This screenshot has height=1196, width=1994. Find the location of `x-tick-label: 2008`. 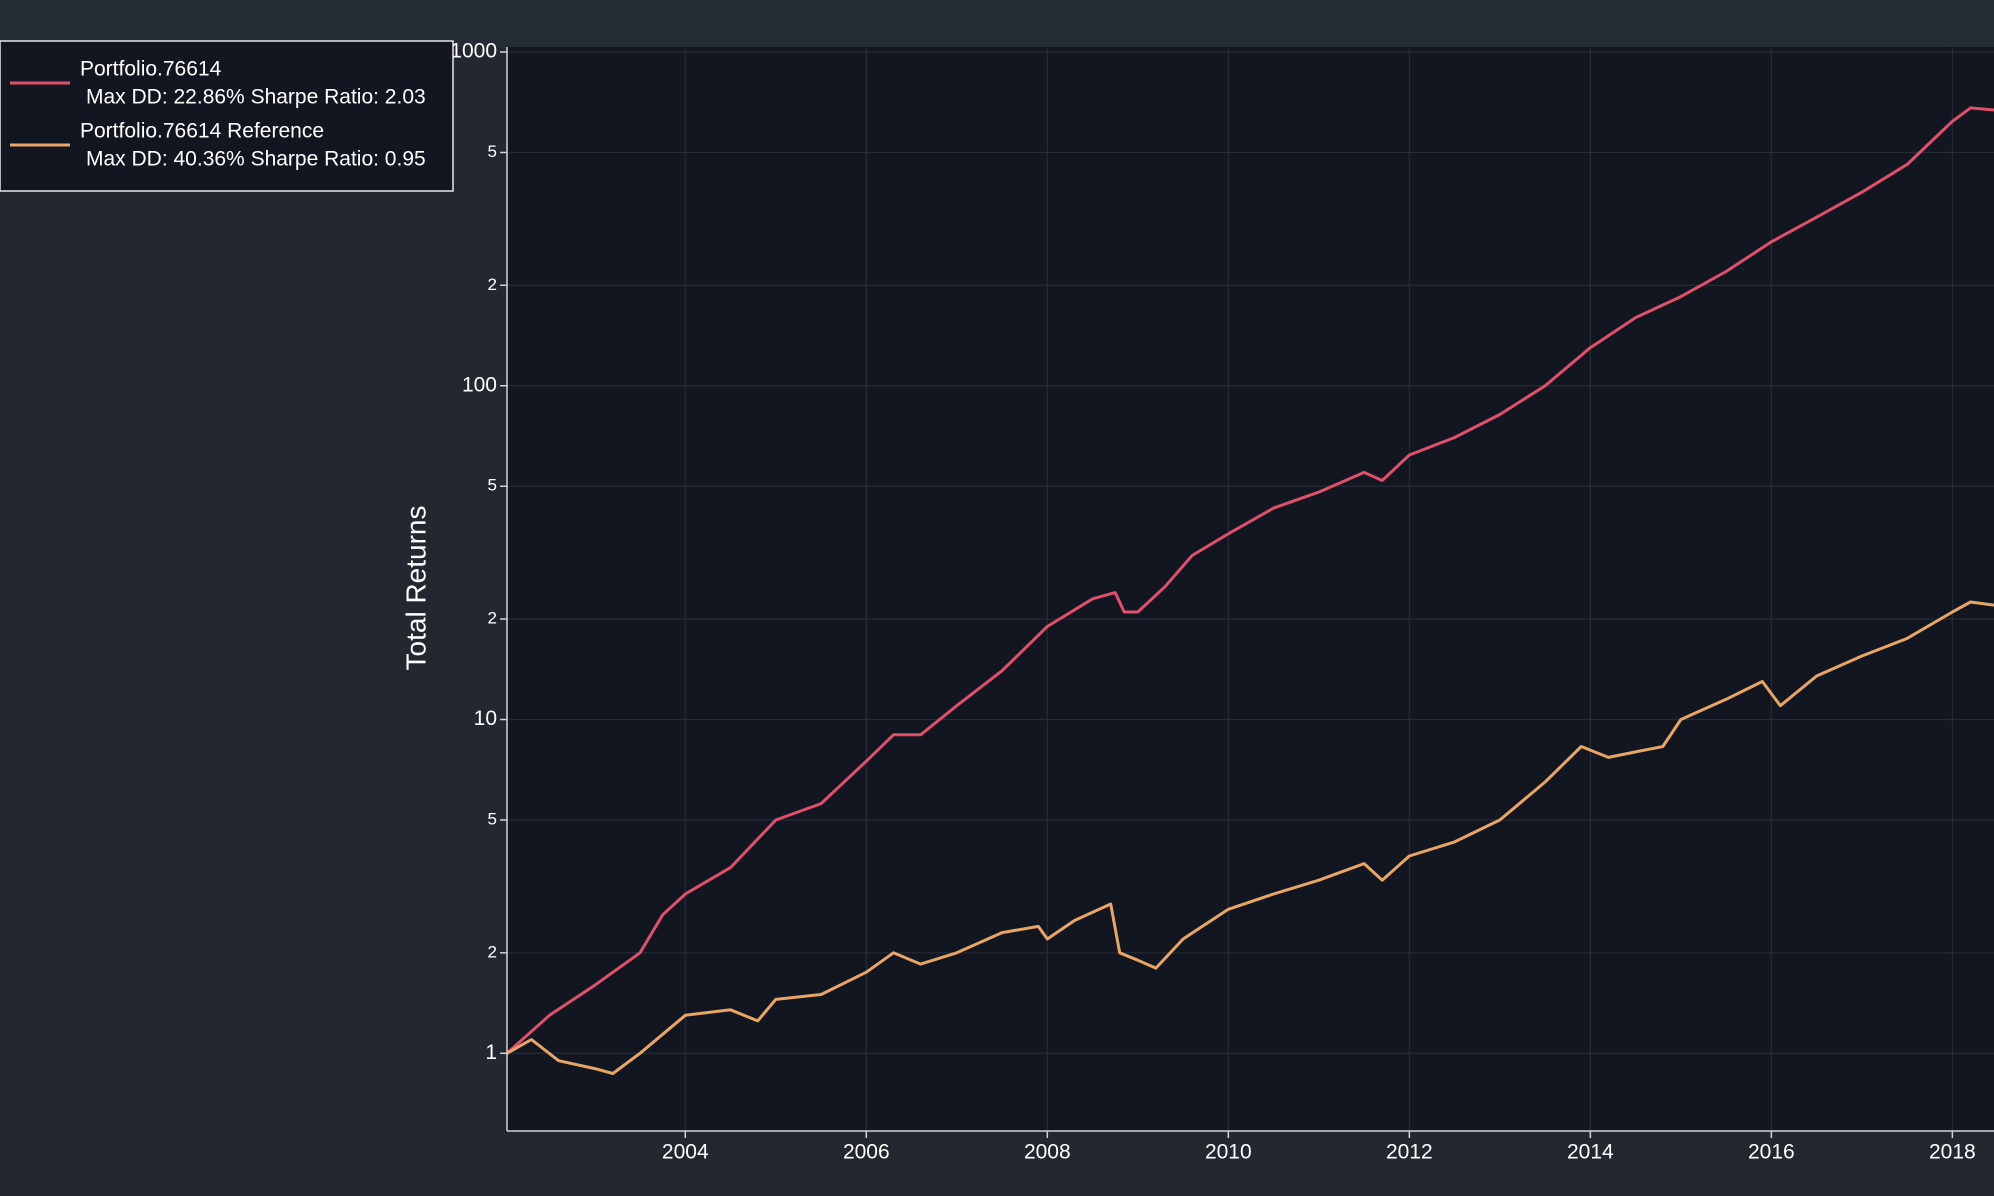

x-tick-label: 2008 is located at coordinates (1047, 1152).